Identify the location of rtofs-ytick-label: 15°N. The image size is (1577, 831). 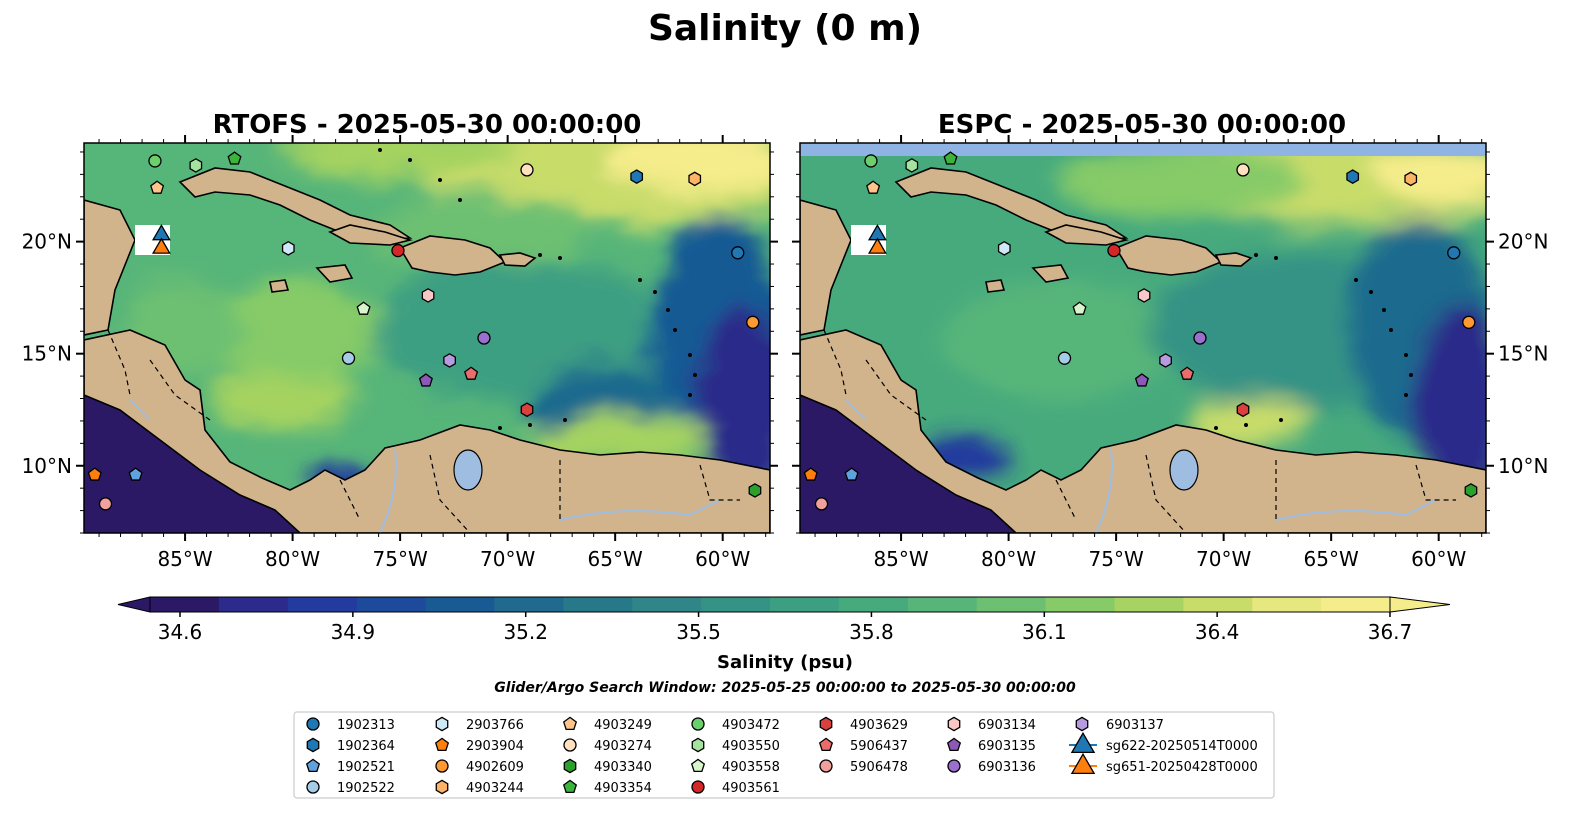
(47, 354).